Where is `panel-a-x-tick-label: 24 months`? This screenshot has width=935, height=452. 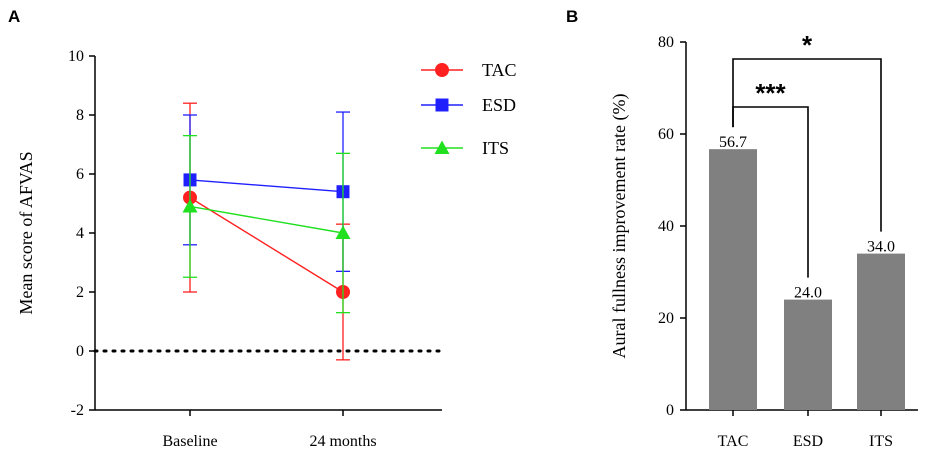
panel-a-x-tick-label: 24 months is located at coordinates (342, 441).